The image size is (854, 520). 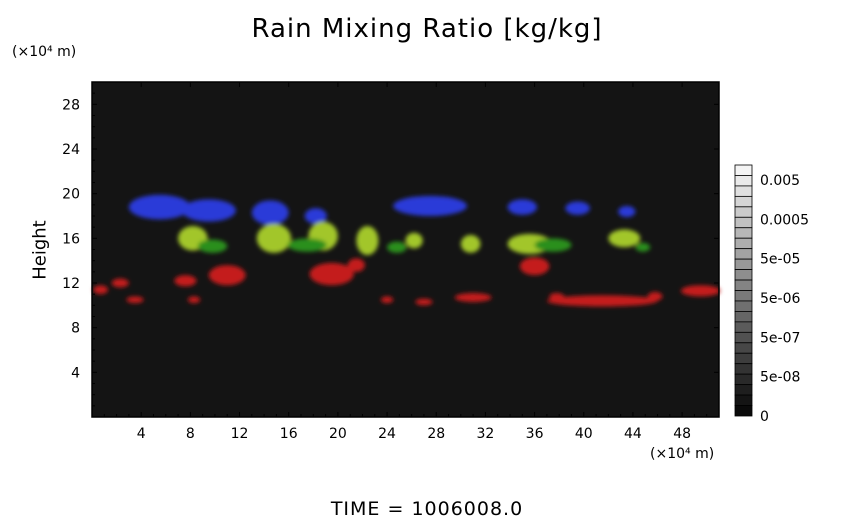 I want to click on colorbar-label: 5e-07, so click(x=780, y=338).